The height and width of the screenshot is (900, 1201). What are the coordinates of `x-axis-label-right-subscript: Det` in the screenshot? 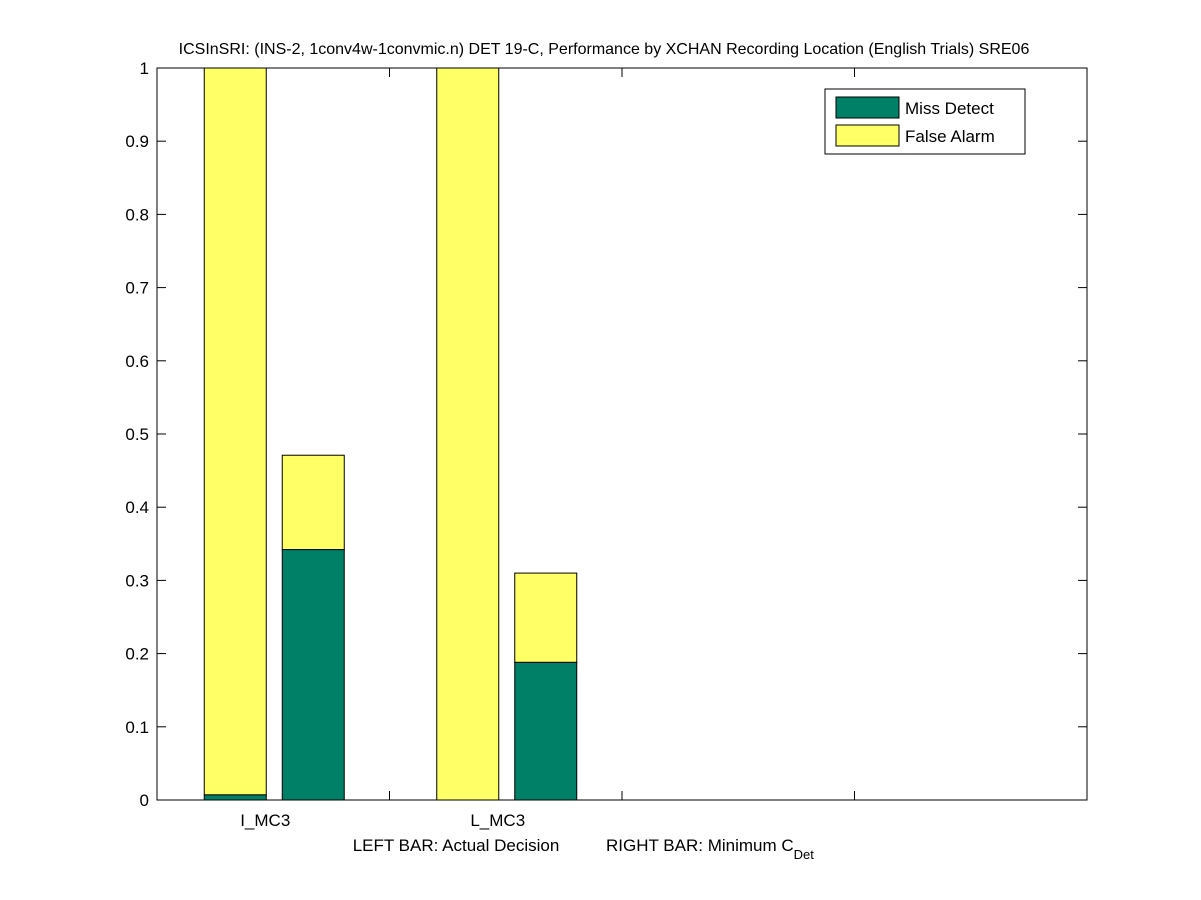 It's located at (804, 854).